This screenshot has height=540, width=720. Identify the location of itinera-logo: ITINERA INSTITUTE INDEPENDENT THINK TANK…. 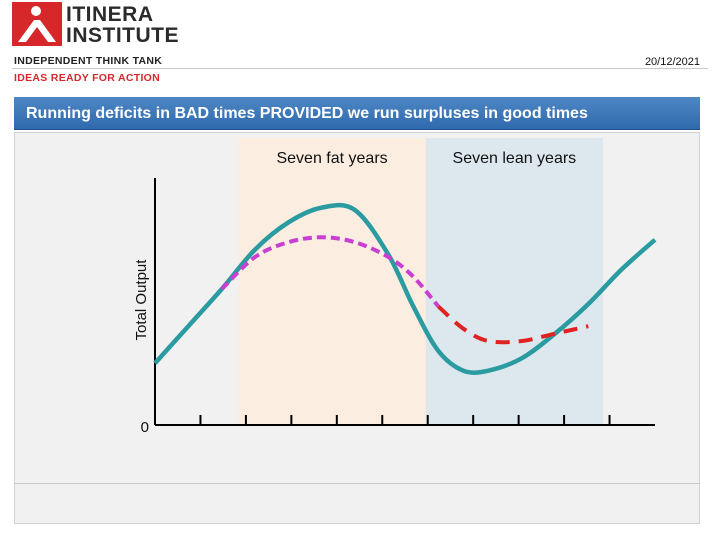
(97, 43).